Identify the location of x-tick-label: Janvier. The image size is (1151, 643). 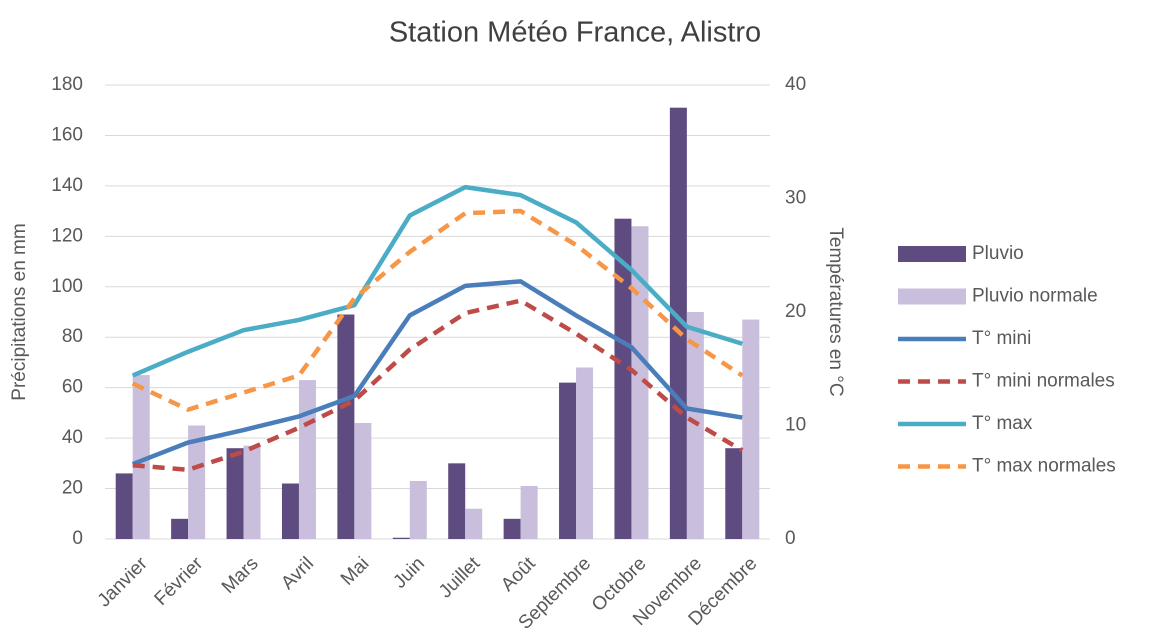
(123, 582).